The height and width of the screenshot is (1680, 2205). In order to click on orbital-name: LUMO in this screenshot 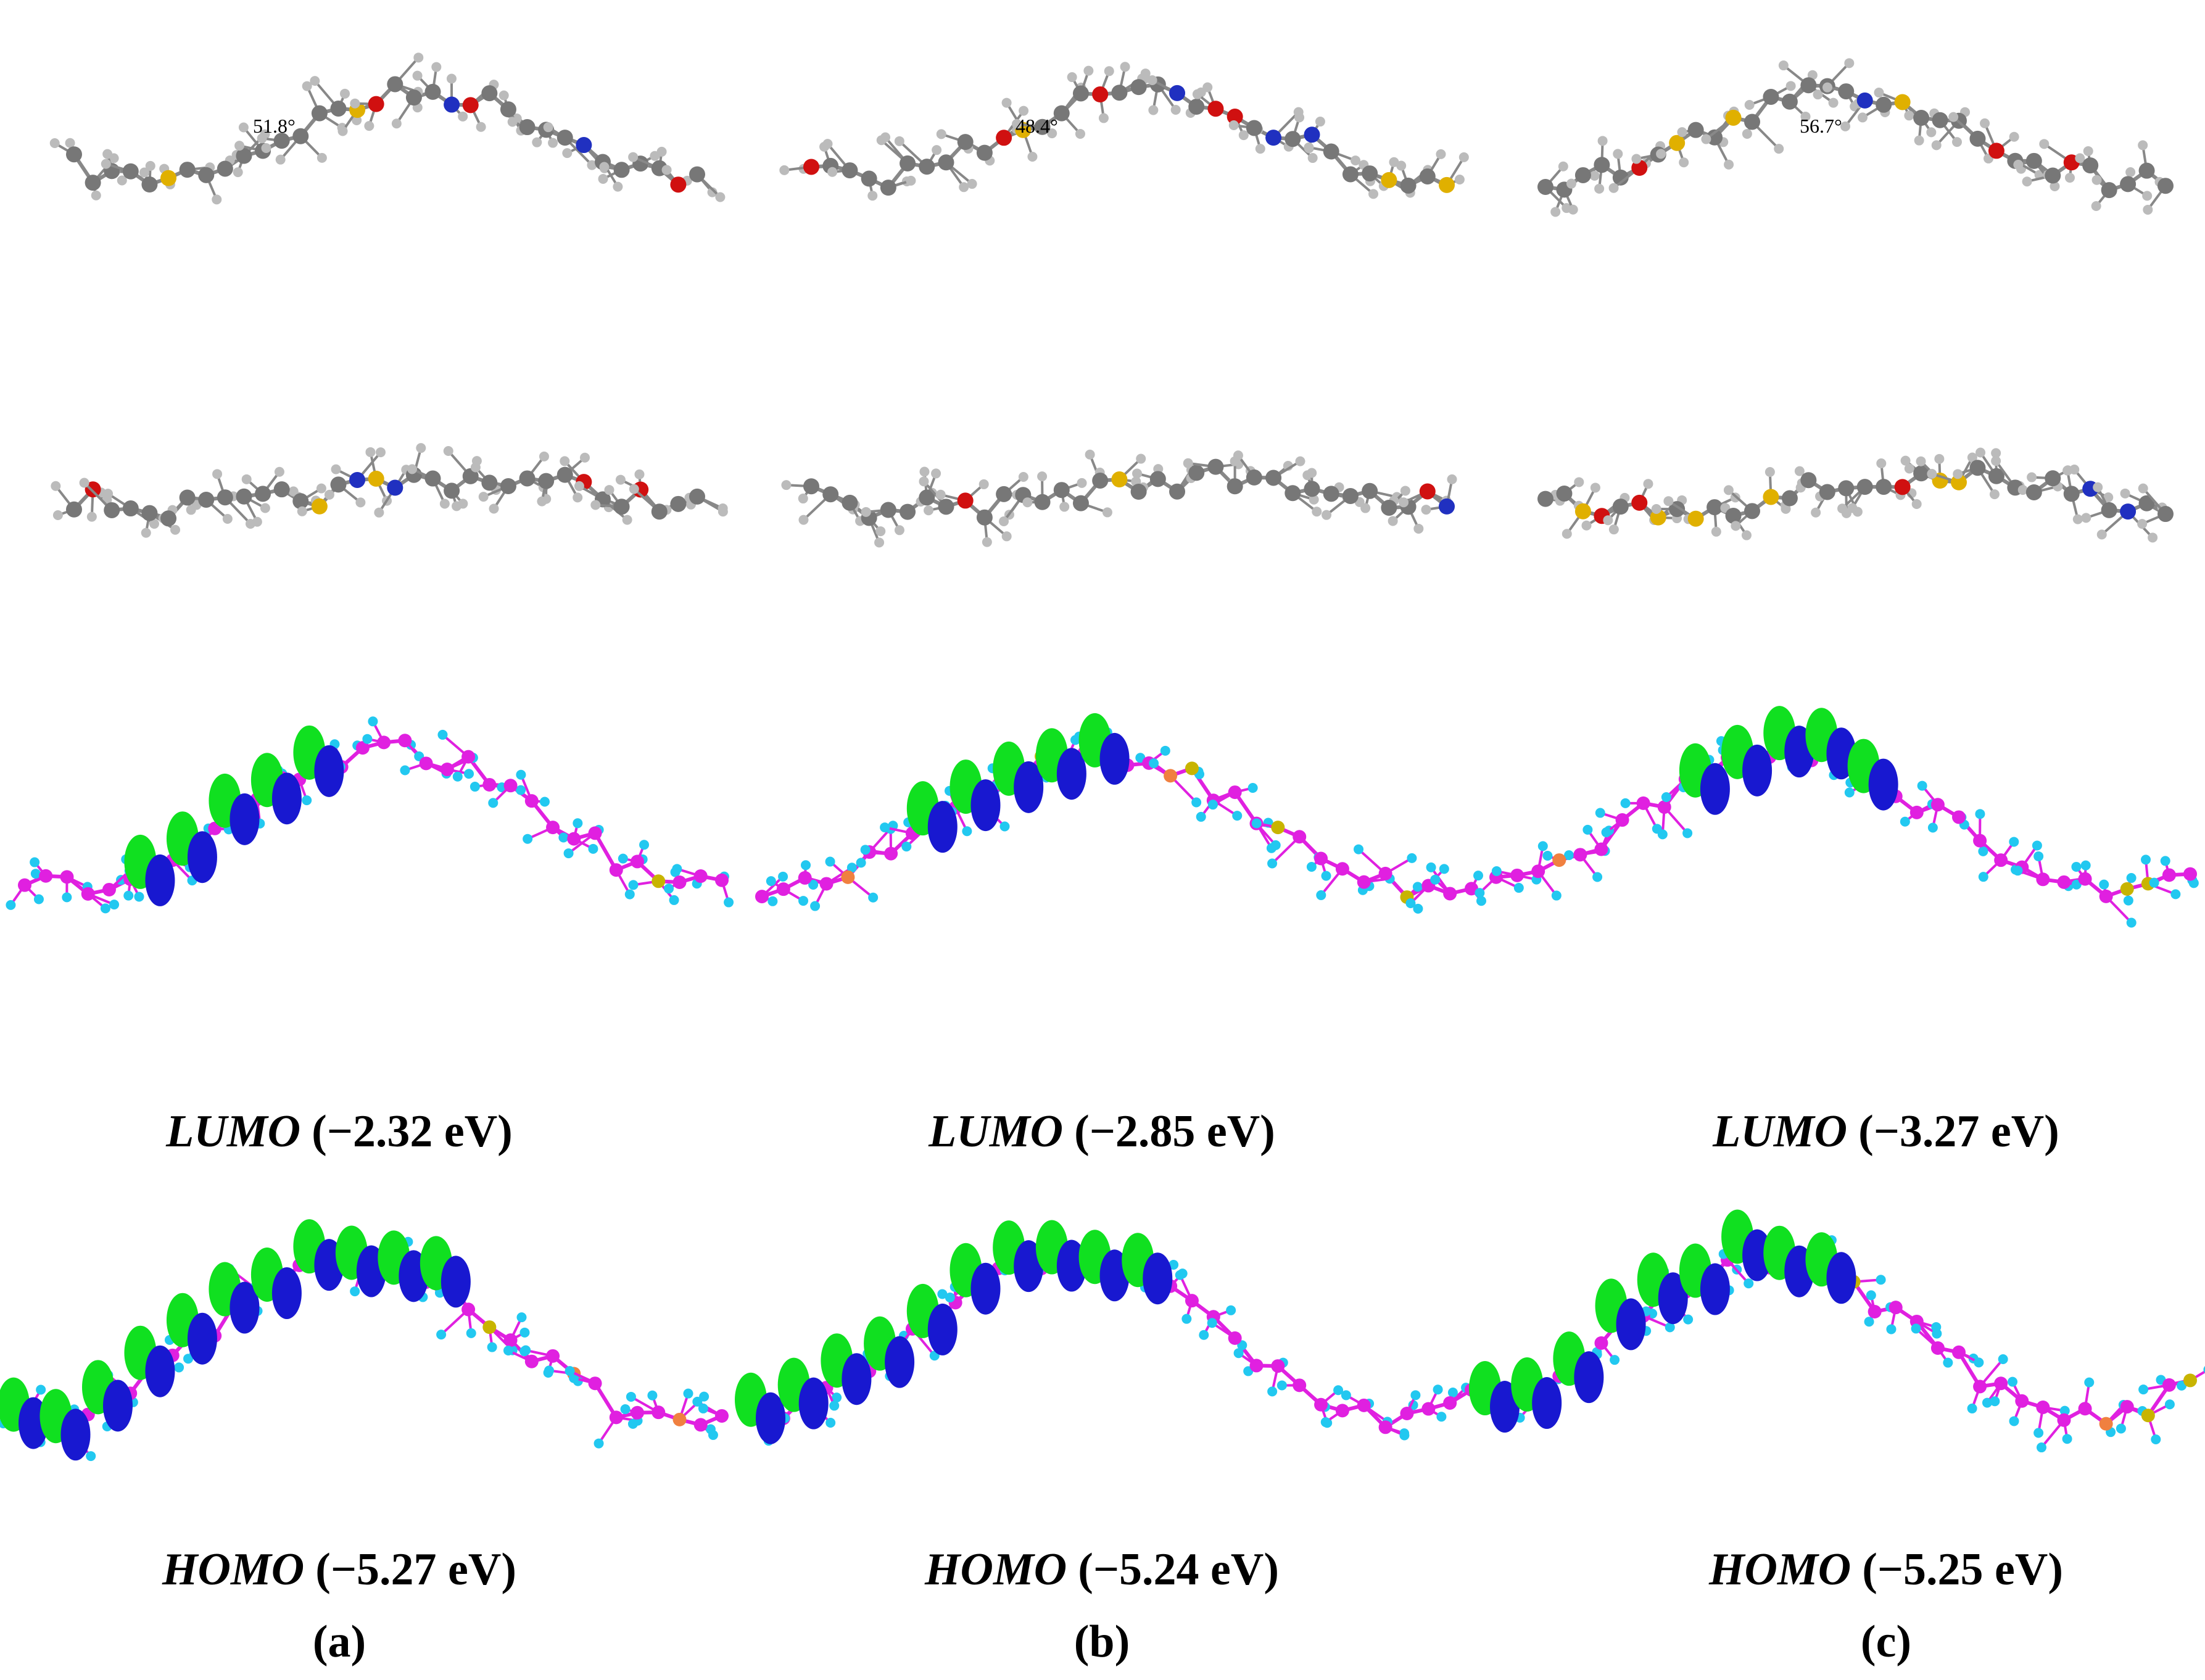, I will do `click(232, 1131)`.